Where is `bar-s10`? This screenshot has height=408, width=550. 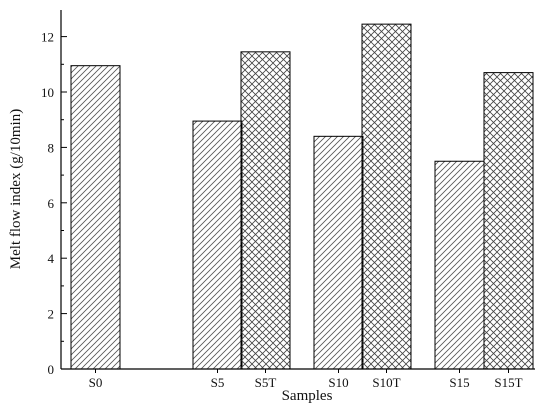 bar-s10 is located at coordinates (338, 252).